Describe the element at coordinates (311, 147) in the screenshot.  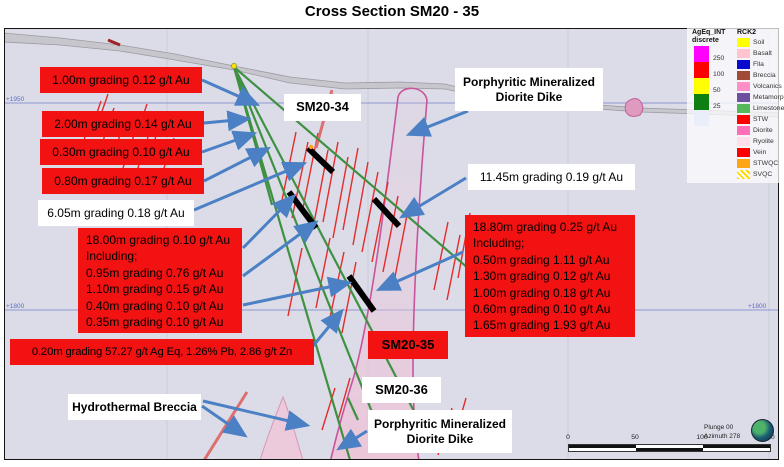
I see `orange-marker` at that location.